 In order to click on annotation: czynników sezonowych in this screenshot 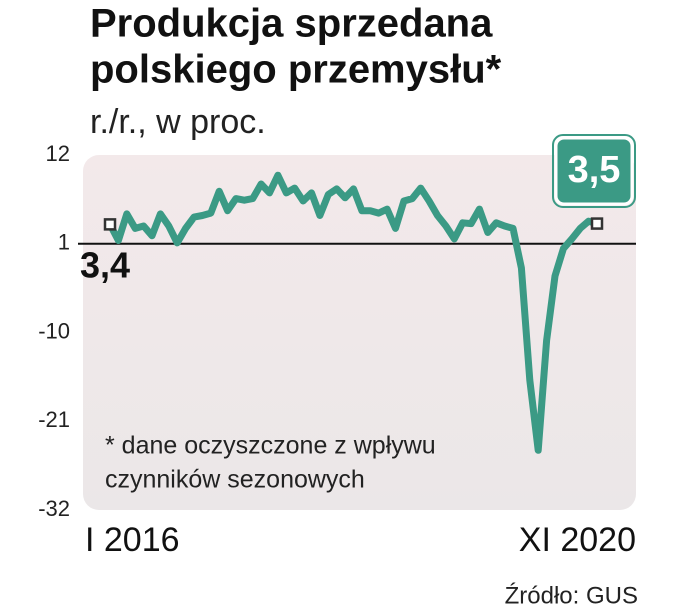, I will do `click(235, 480)`.